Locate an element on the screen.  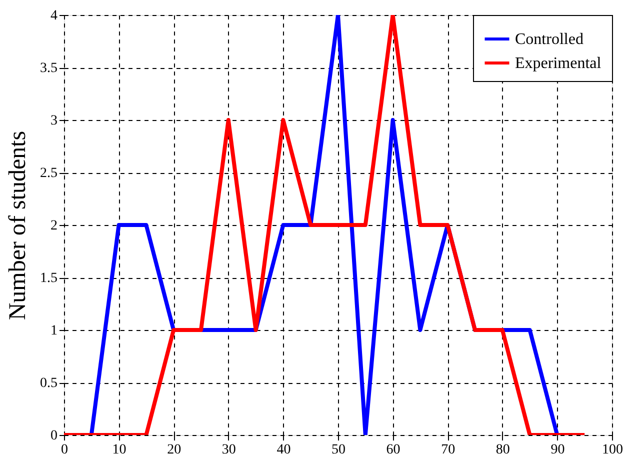
y-tick-label: 2 is located at coordinates (54, 226).